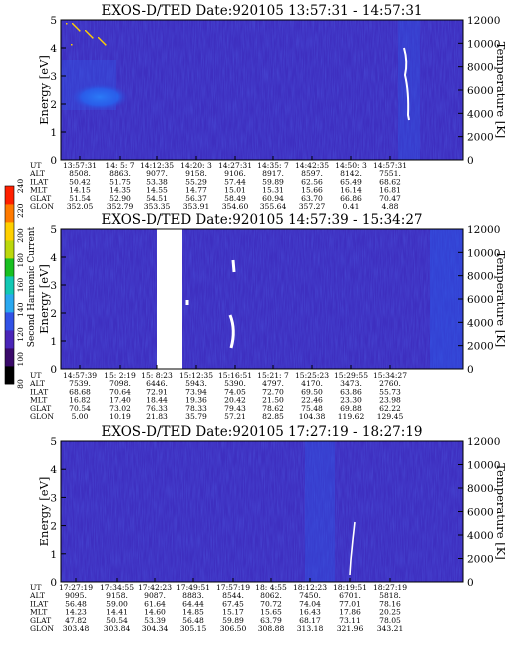 The width and height of the screenshot is (505, 649). I want to click on ephemeris-cell: 15:25:23, so click(312, 375).